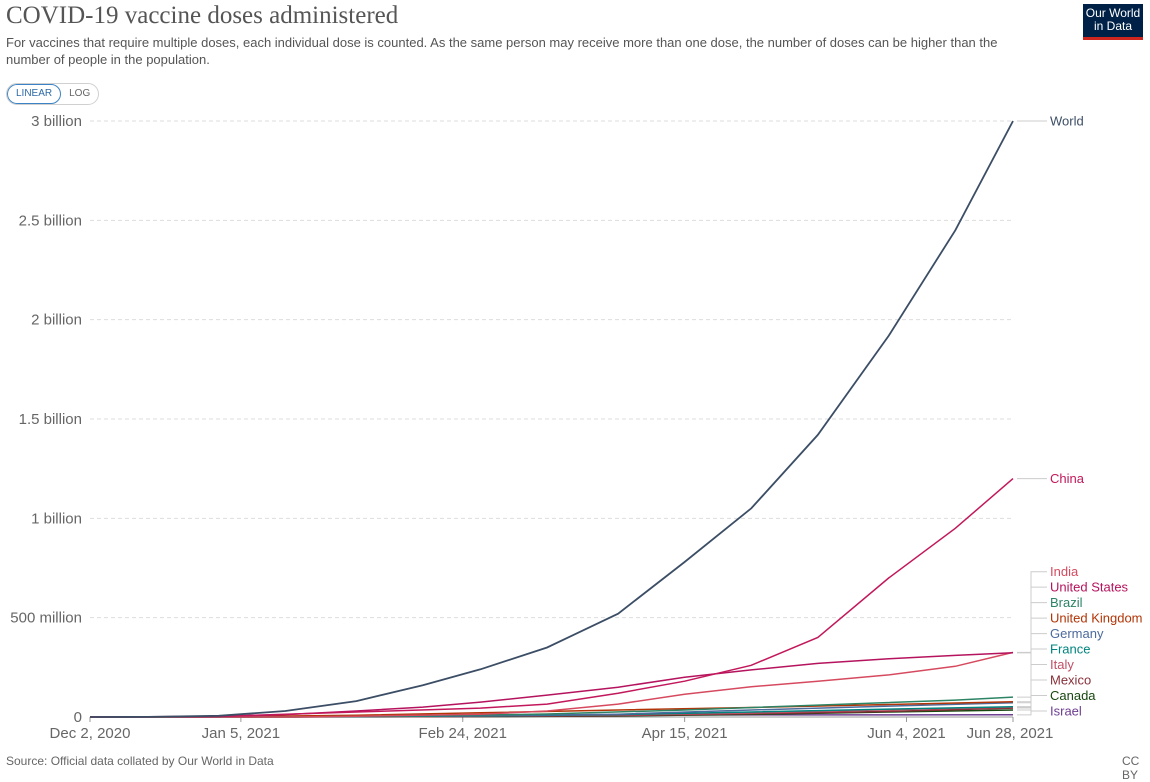 This screenshot has width=1150, height=782. What do you see at coordinates (1070, 649) in the screenshot?
I see `series-label-france: France` at bounding box center [1070, 649].